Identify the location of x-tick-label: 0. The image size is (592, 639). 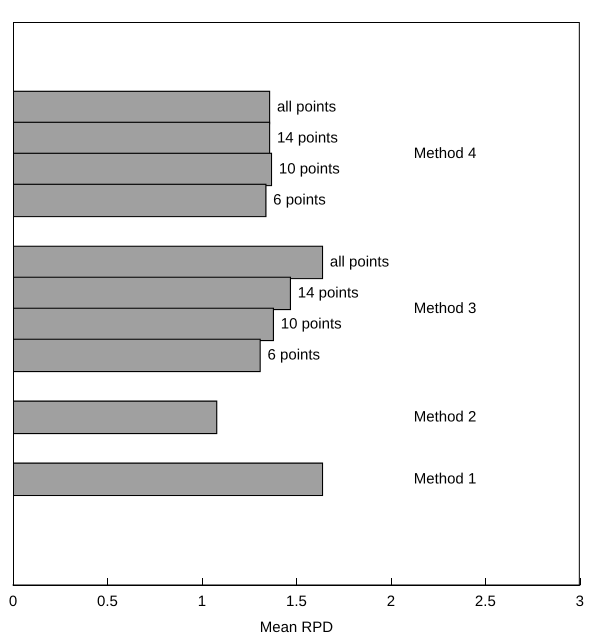
(13, 601).